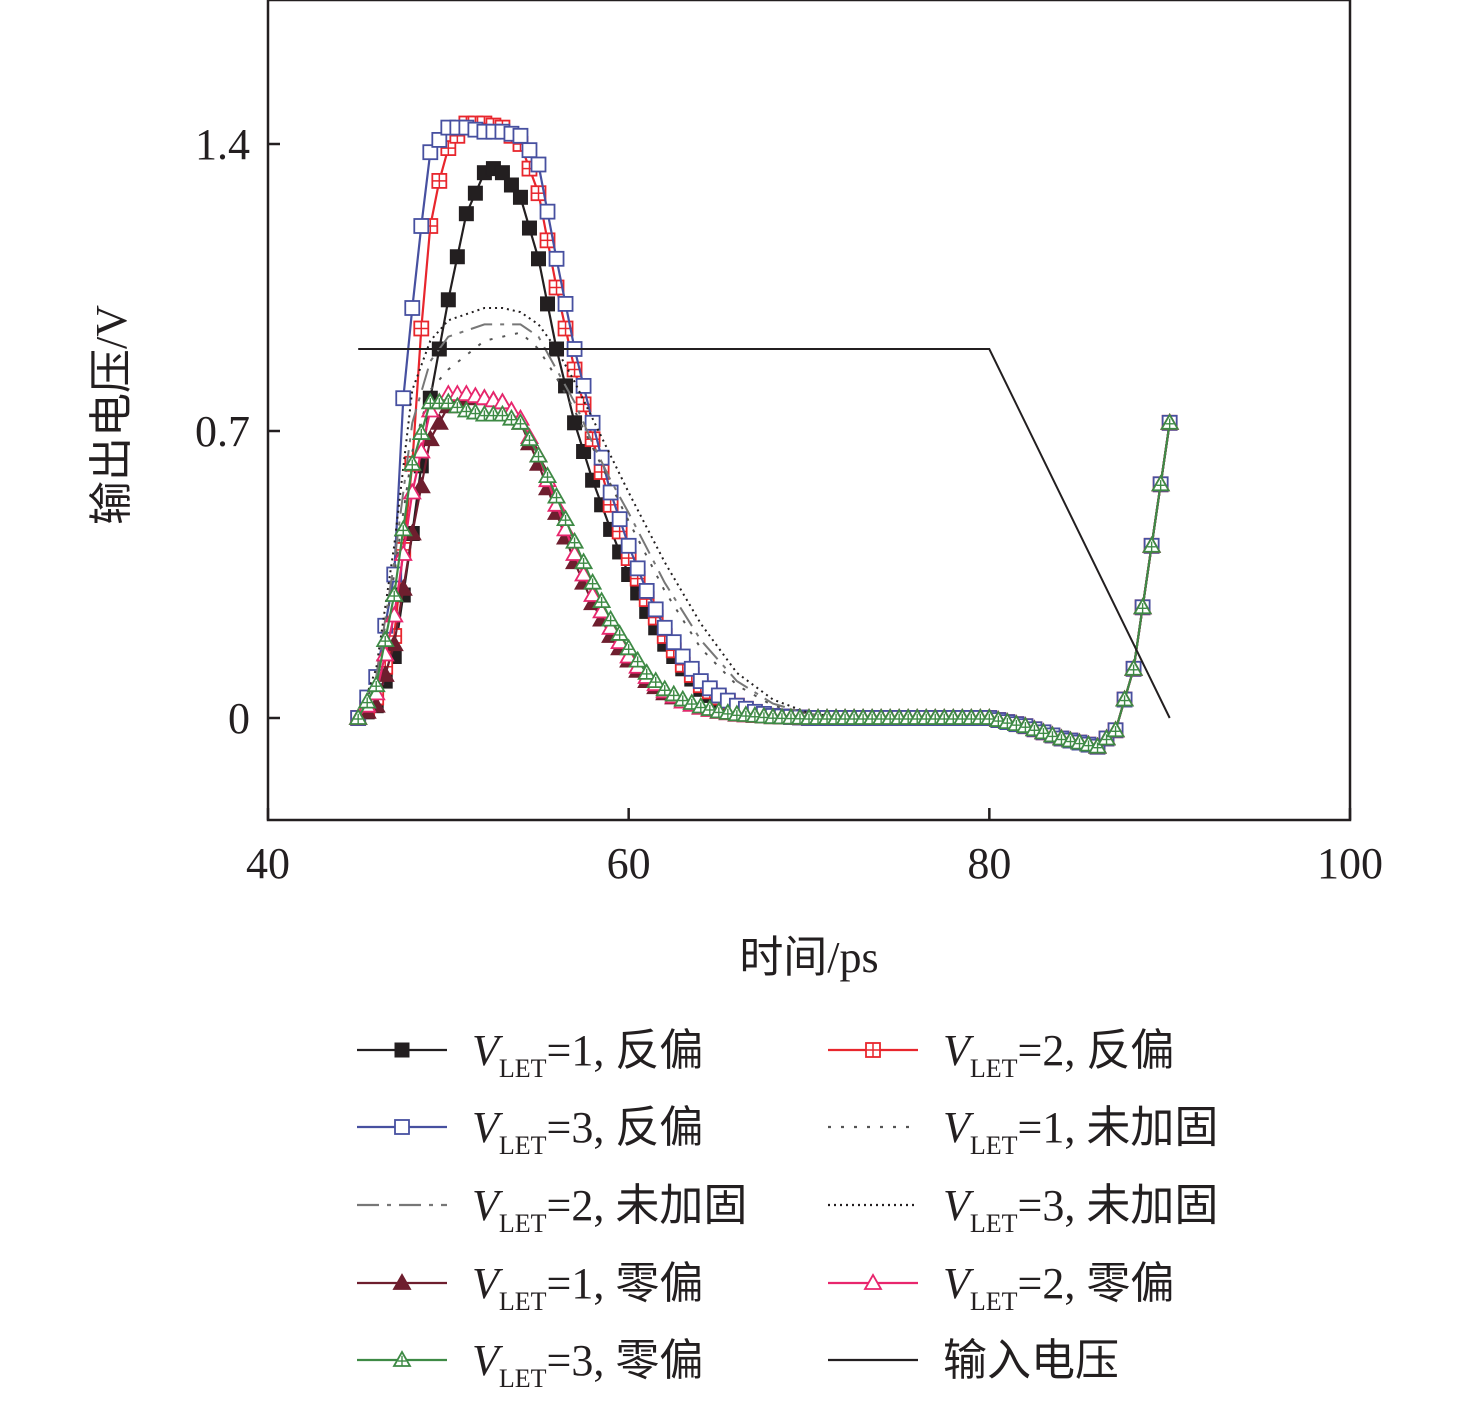 The image size is (1476, 1407). I want to click on legend-label: VLET=3, 零偏, so click(587, 1364).